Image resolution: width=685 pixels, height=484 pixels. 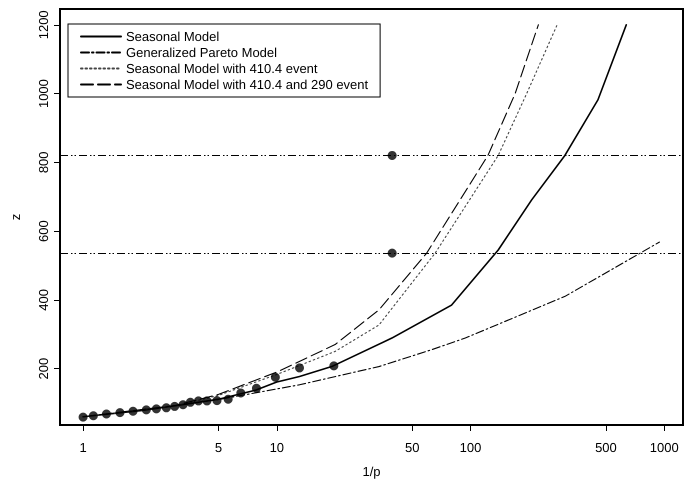 I want to click on legend-label: Generalized Pareto Model, so click(x=202, y=52).